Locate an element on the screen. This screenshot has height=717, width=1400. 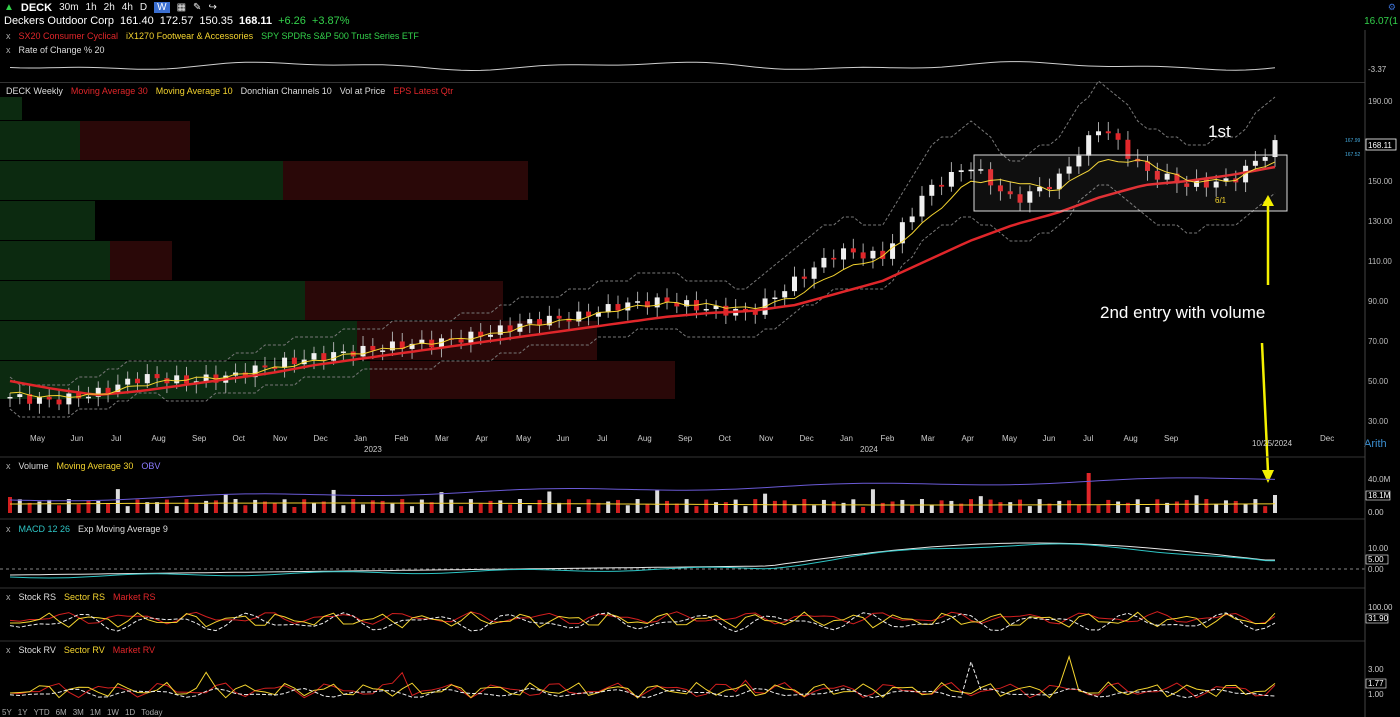
study-sector-rs: Sector RS is located at coordinates (85, 597).